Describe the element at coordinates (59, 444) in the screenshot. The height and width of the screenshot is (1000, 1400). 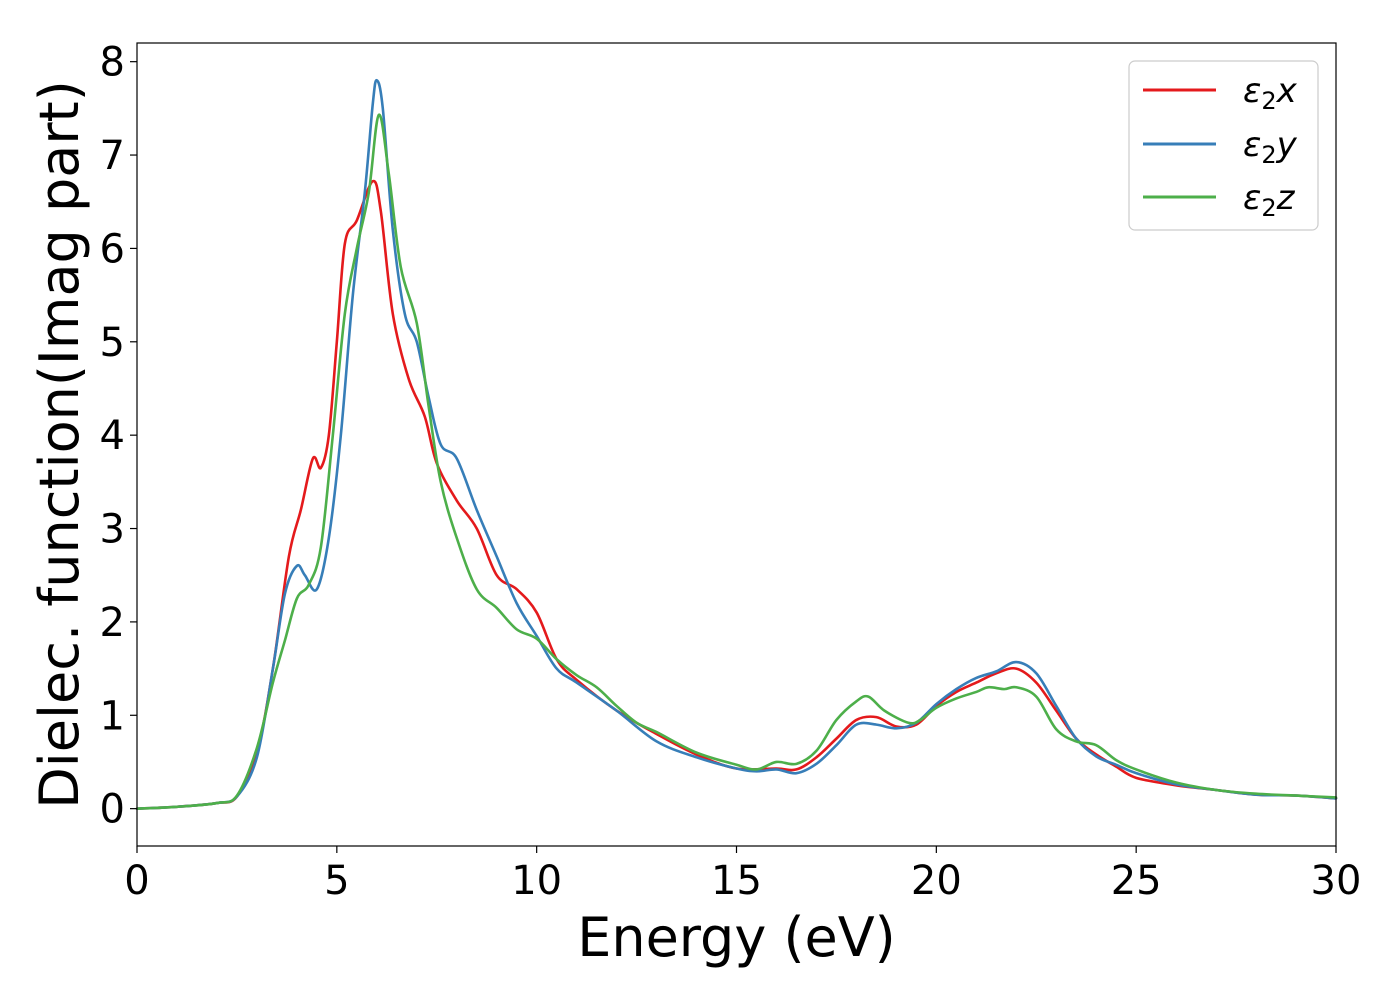
I see `y-axis-label: Dielec. function(Imag part)` at that location.